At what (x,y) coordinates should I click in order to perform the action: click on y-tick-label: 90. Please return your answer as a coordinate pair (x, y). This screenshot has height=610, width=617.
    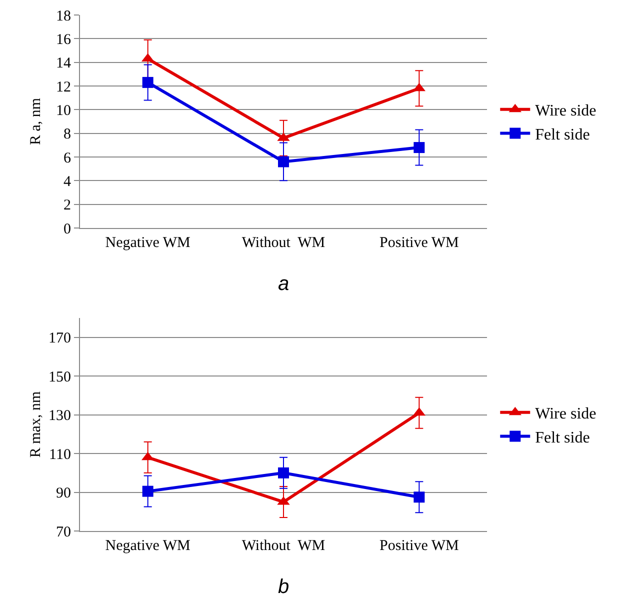
    Looking at the image, I should click on (63, 494).